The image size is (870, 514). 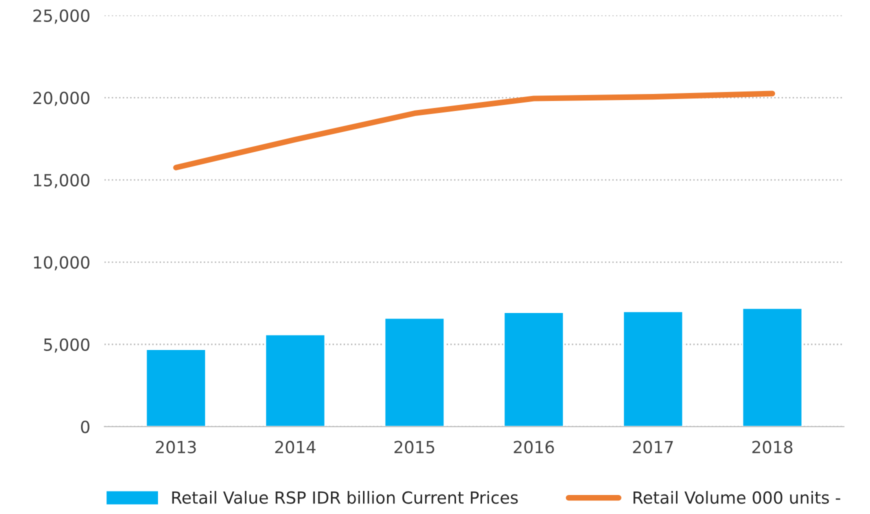 What do you see at coordinates (737, 497) in the screenshot?
I see `legend-label: Retail Volume 000 units -` at bounding box center [737, 497].